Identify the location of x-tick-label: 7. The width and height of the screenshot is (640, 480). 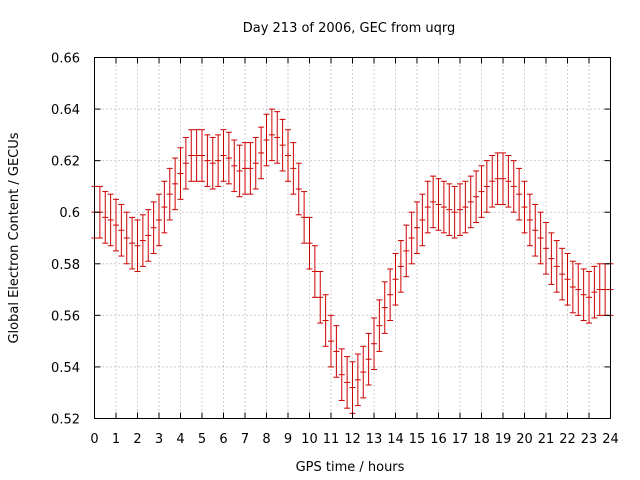
(245, 439).